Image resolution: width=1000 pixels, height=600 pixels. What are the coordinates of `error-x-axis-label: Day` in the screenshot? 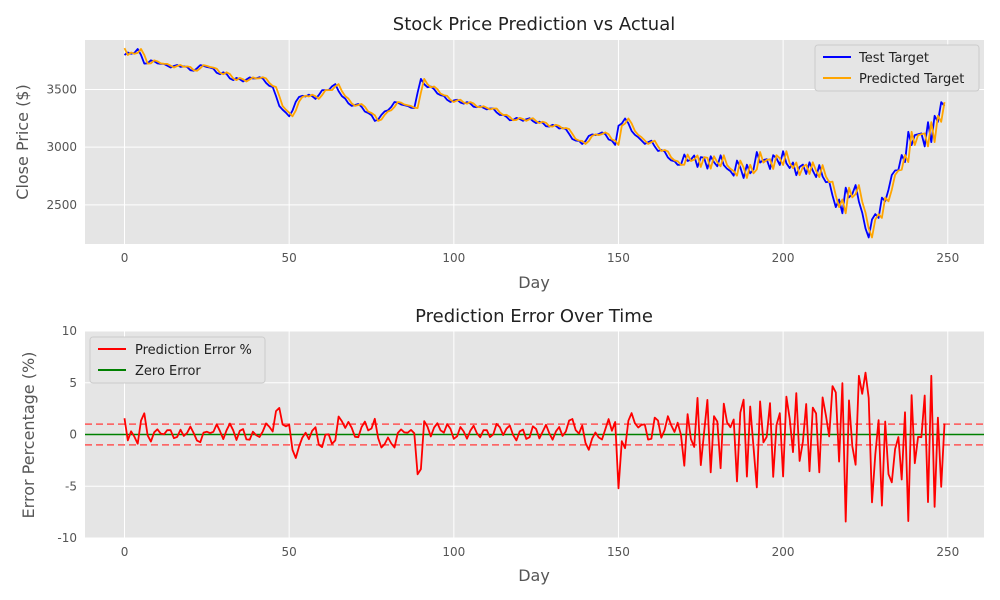 It's located at (534, 575).